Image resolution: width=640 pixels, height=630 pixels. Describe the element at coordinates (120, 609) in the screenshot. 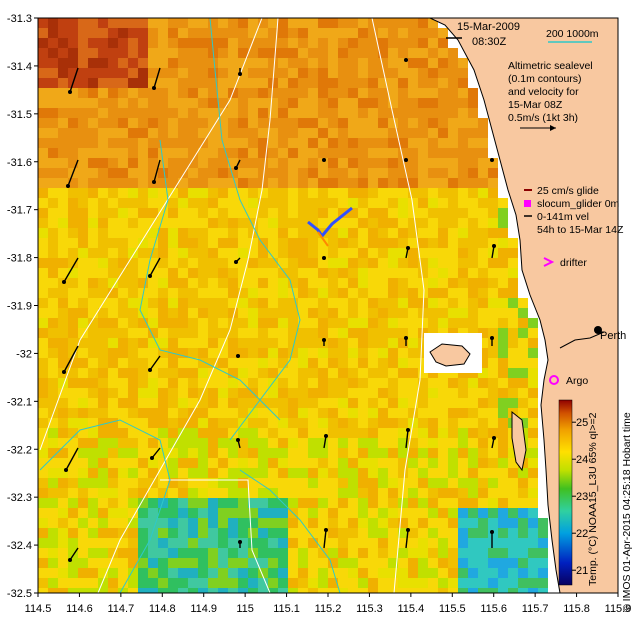

I see `x-tick-label: 114.7` at that location.